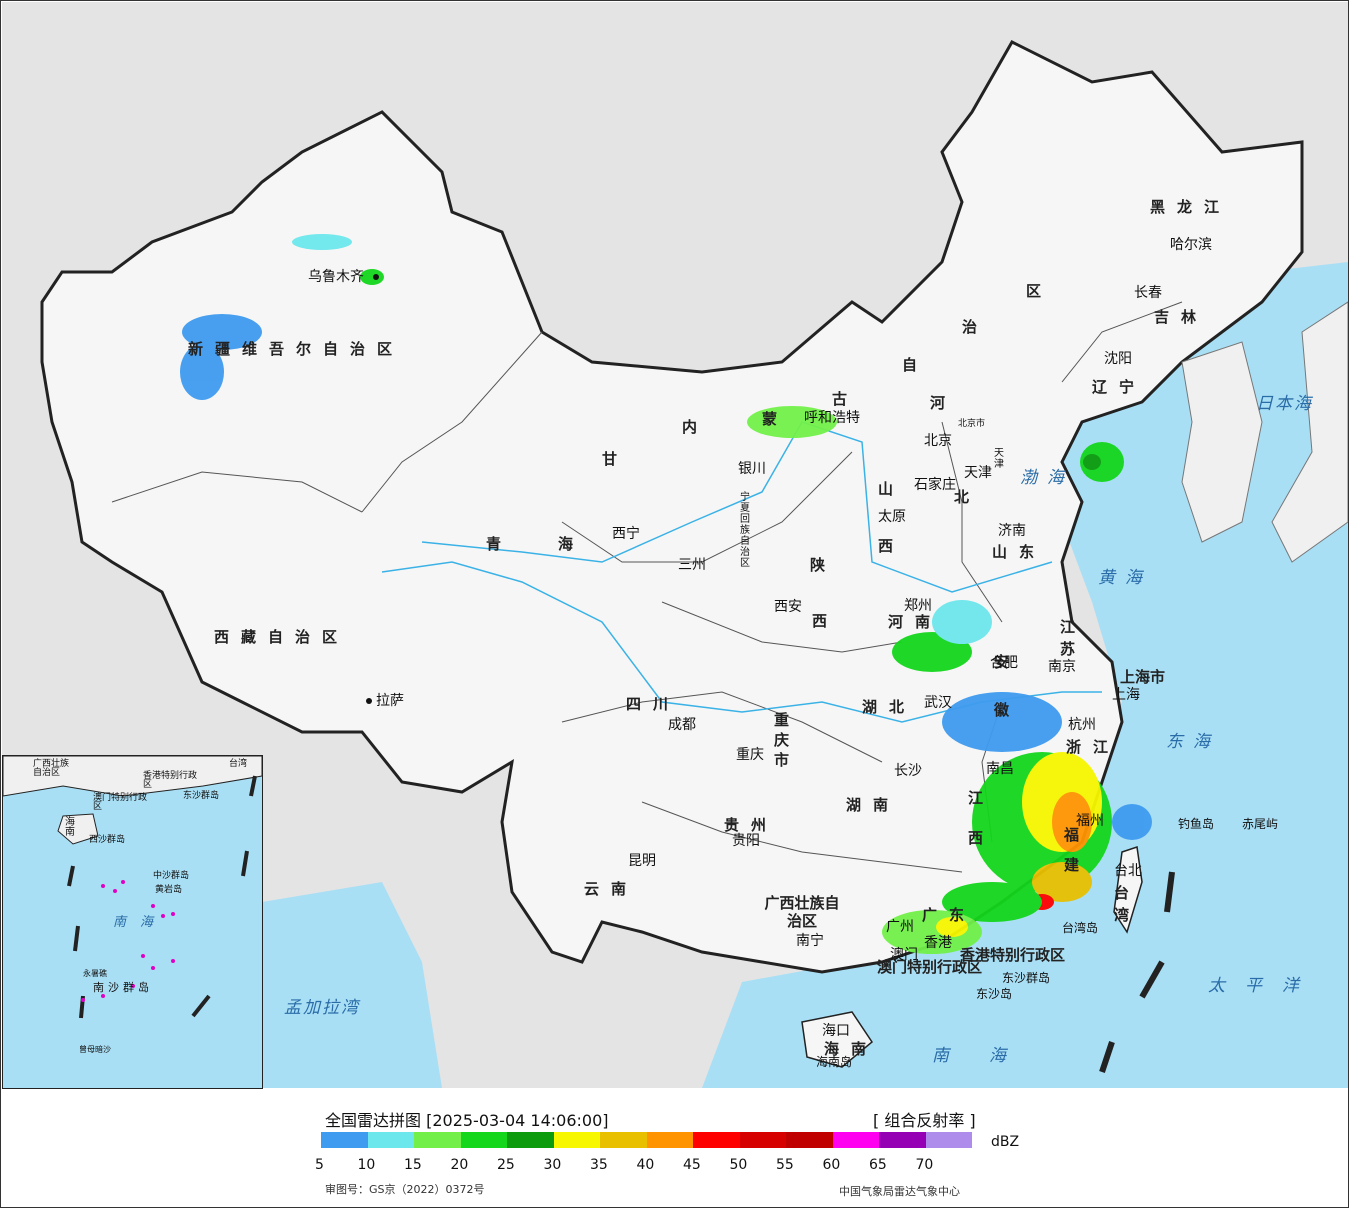 This screenshot has height=1208, width=1349. I want to click on tick-label: 25, so click(506, 1165).